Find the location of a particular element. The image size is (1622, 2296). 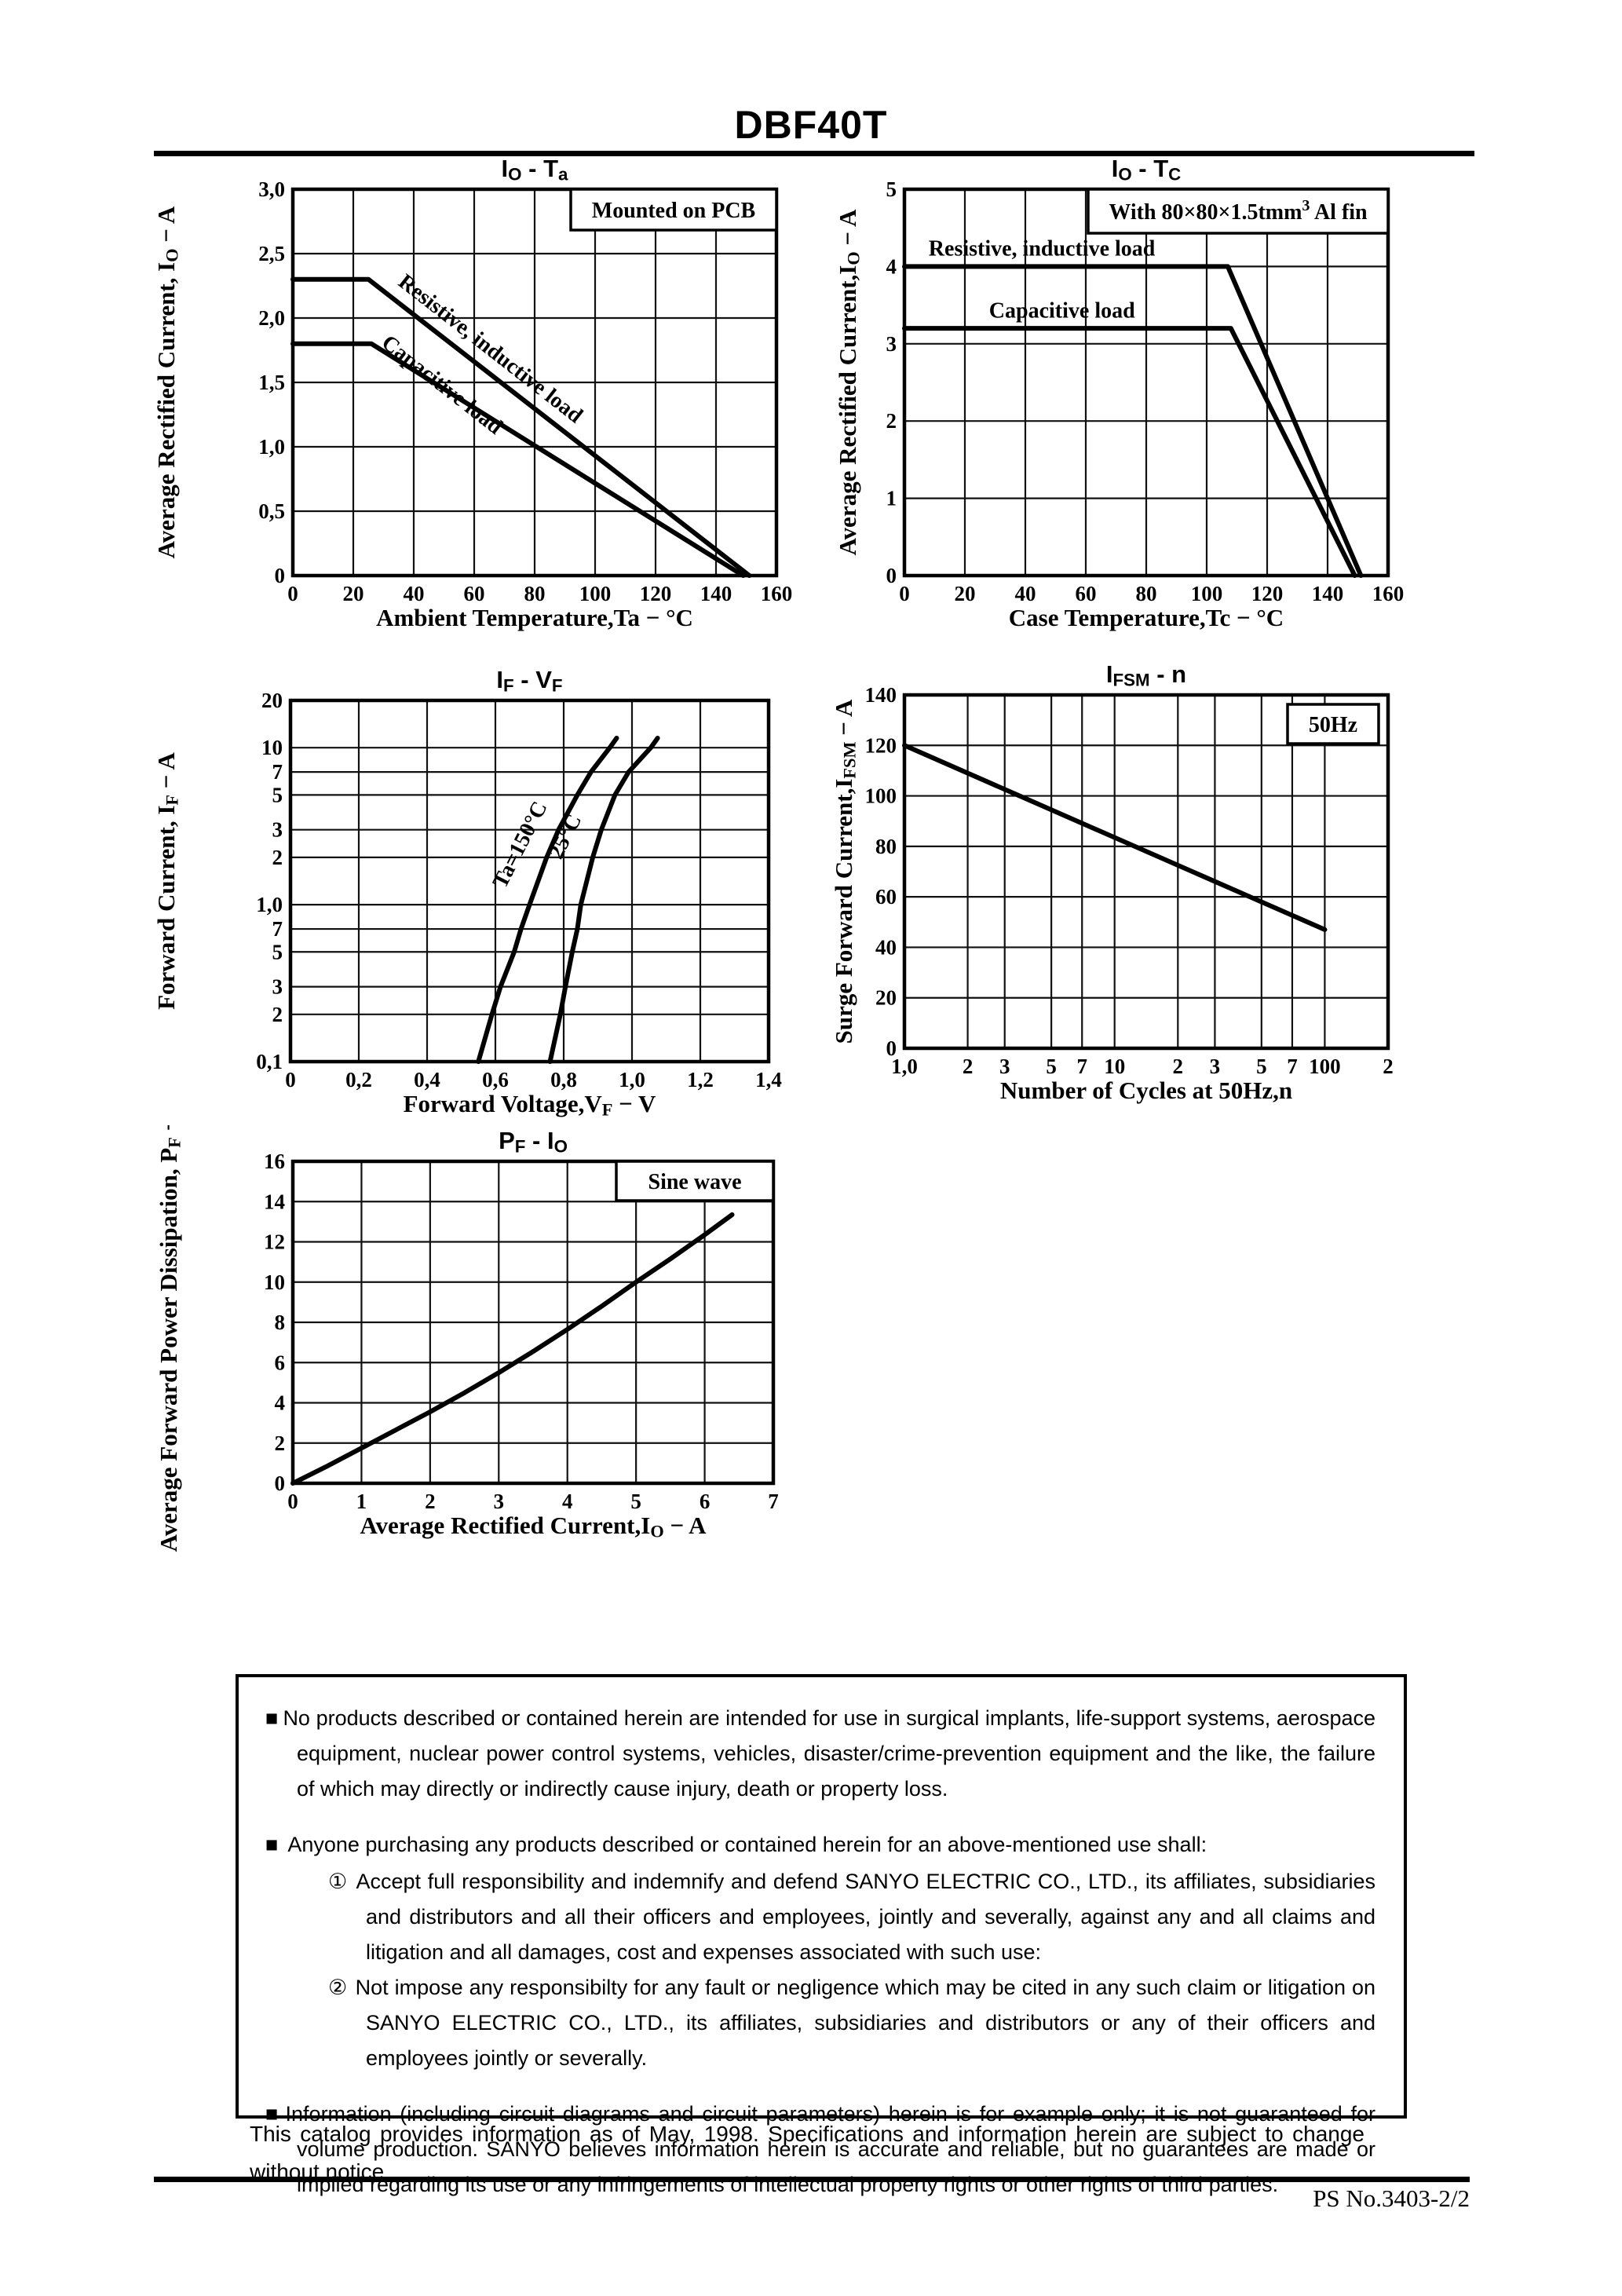

x-tick-label: 40 is located at coordinates (1025, 594).